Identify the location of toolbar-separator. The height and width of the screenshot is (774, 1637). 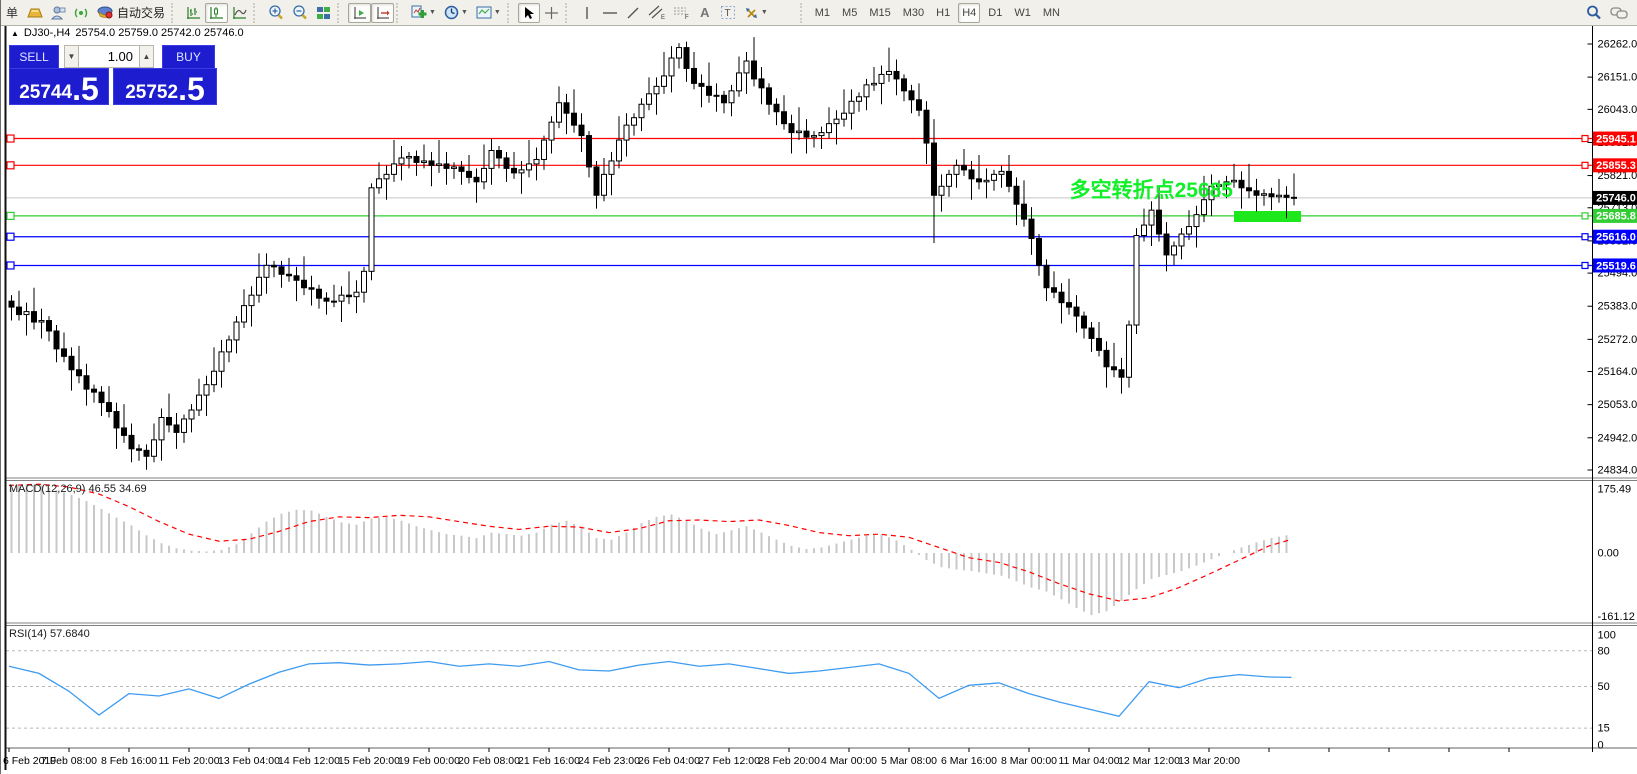
(257, 12).